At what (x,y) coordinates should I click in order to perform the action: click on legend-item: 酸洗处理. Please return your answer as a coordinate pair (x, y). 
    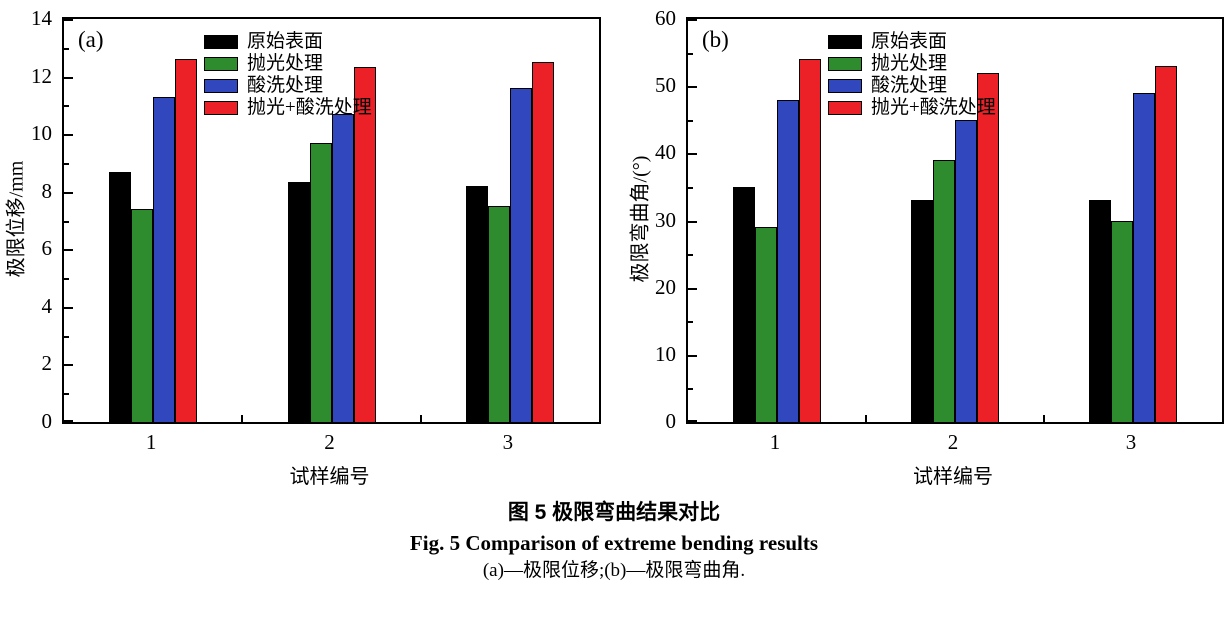
    Looking at the image, I should click on (288, 85).